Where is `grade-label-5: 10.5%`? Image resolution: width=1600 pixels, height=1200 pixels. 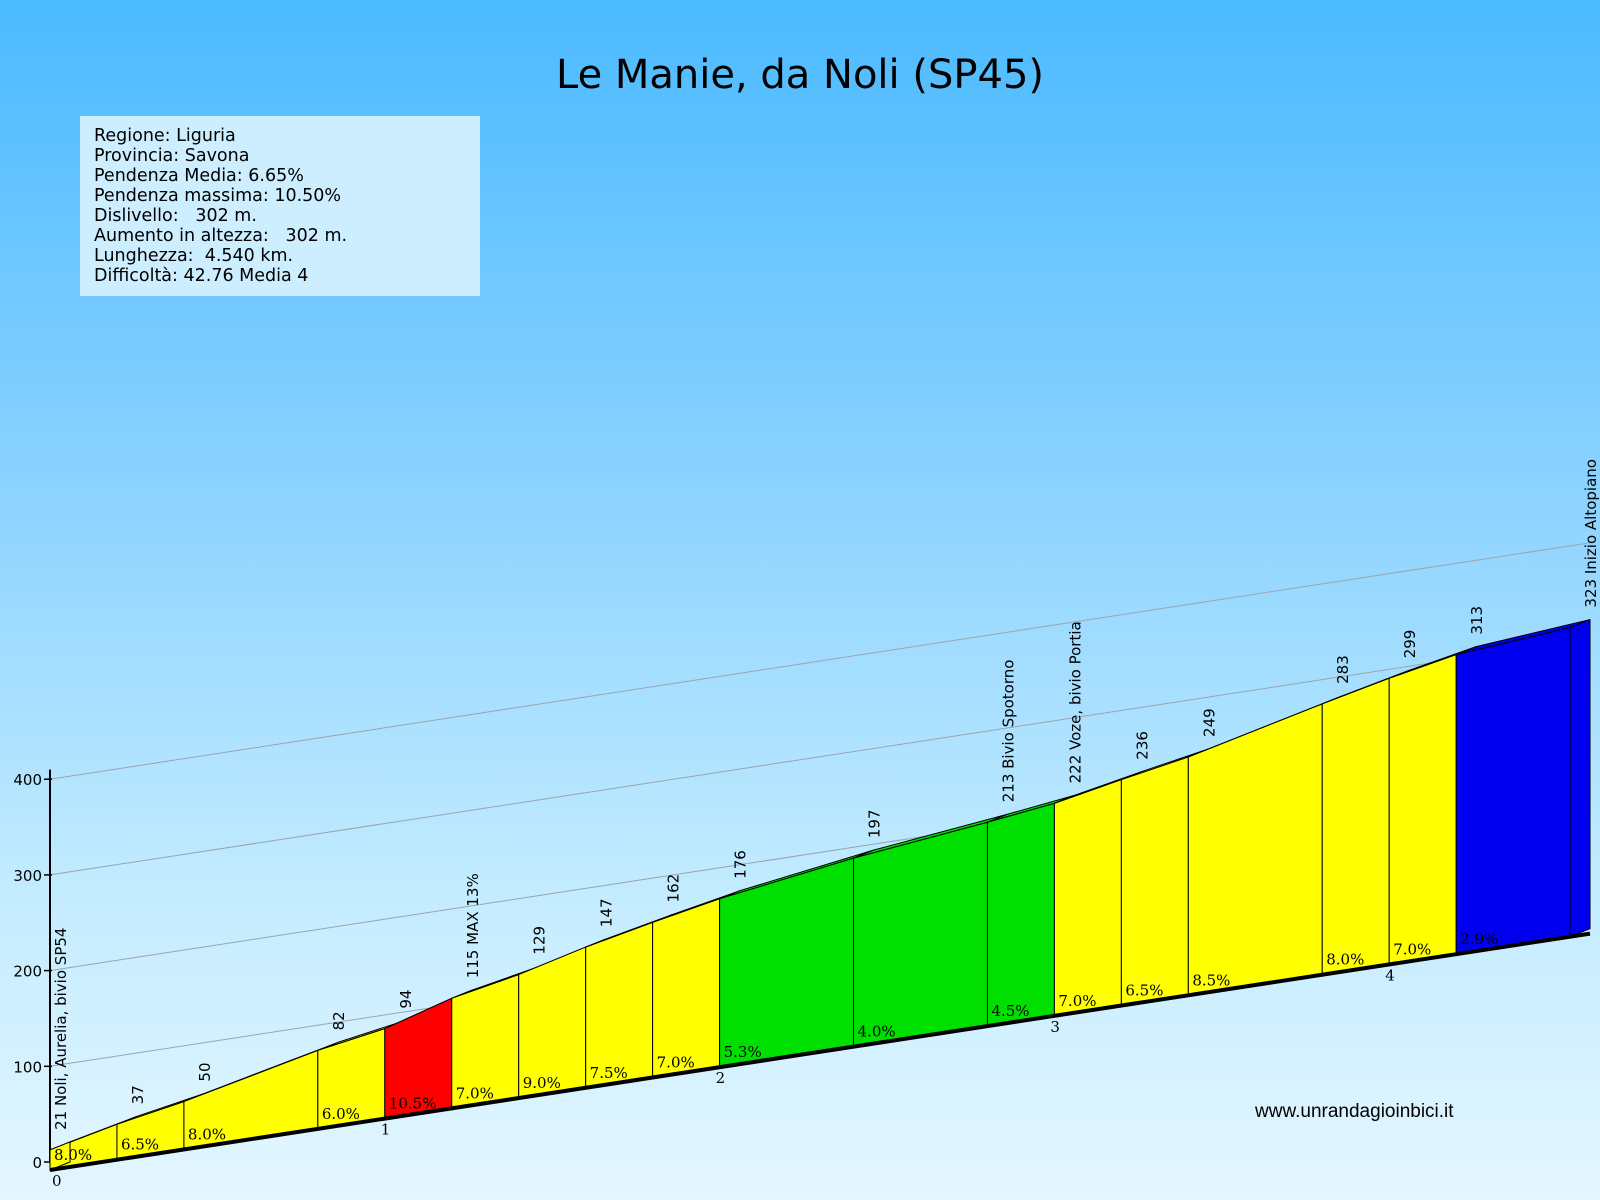 grade-label-5: 10.5% is located at coordinates (413, 1104).